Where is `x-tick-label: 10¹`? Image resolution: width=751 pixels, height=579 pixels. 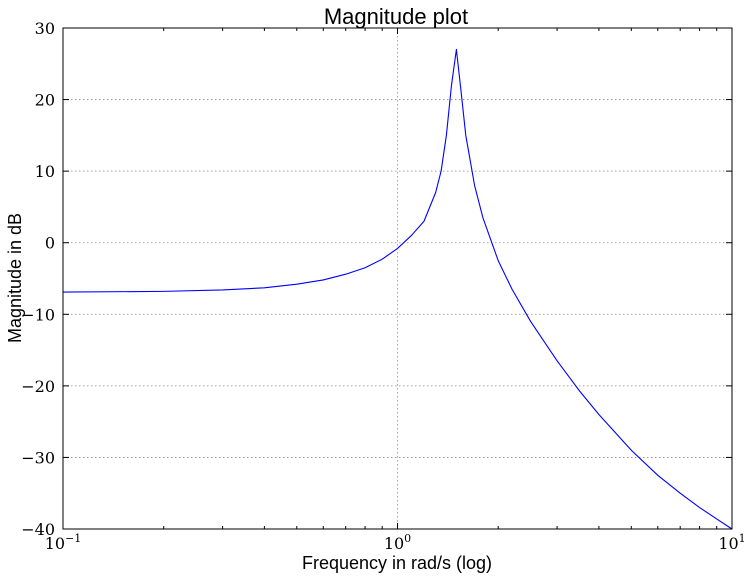 x-tick-label: 10¹ is located at coordinates (731, 542).